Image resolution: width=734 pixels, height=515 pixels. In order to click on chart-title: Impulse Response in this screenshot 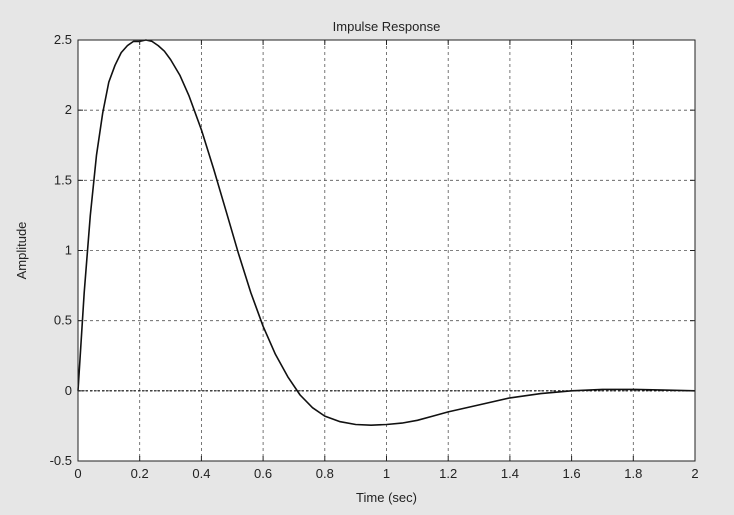, I will do `click(387, 26)`.